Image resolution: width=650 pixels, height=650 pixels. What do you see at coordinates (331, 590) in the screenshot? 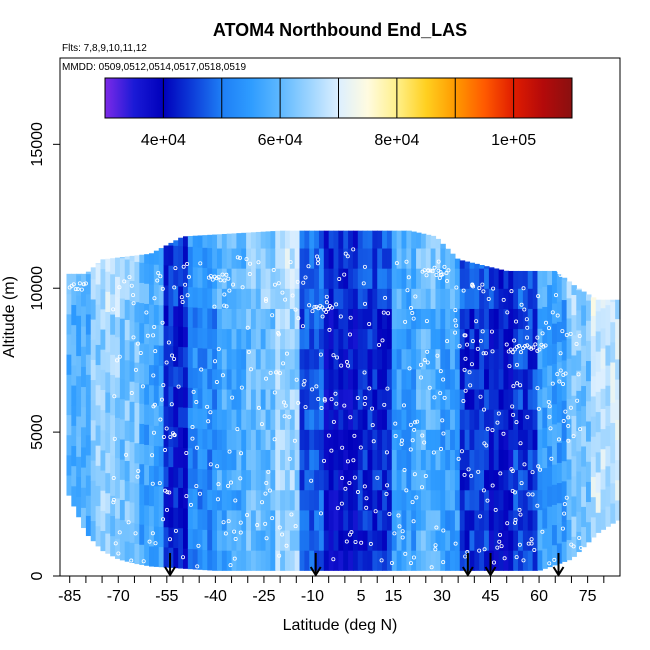
I see `x-axis: -85 -70 -55 -40 -25 -10 5 15 30 45 60 75` at bounding box center [331, 590].